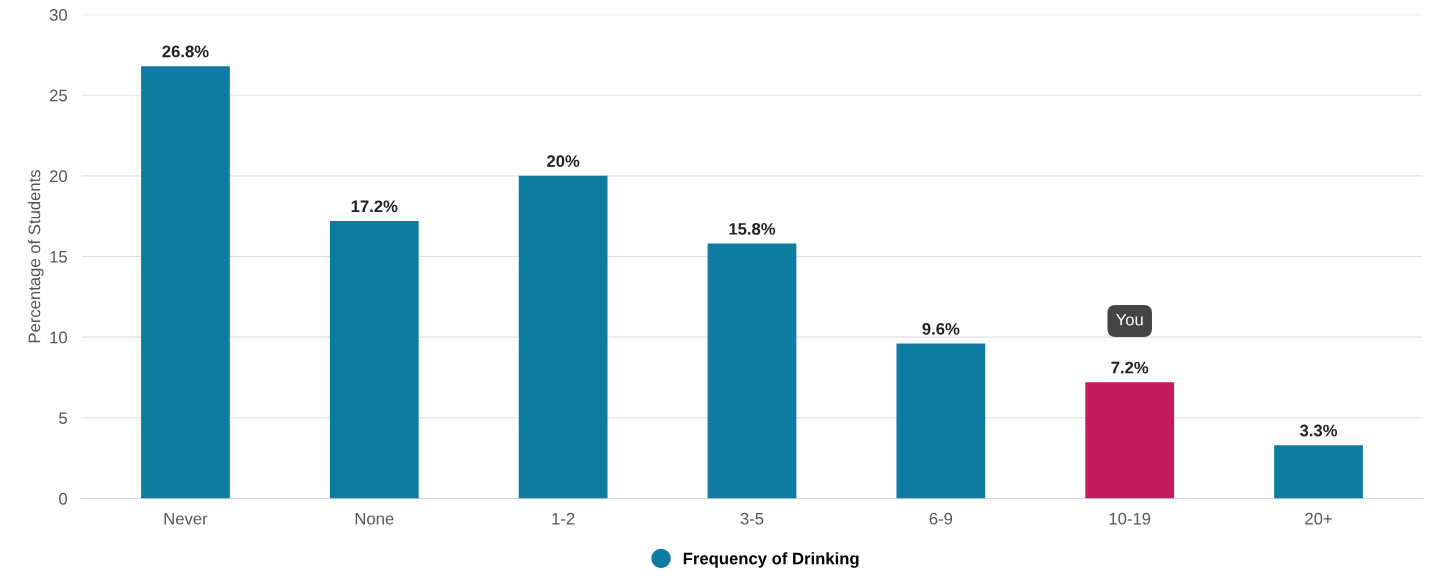 Image resolution: width=1431 pixels, height=583 pixels. Describe the element at coordinates (186, 518) in the screenshot. I see `x-tick-label: Never` at that location.